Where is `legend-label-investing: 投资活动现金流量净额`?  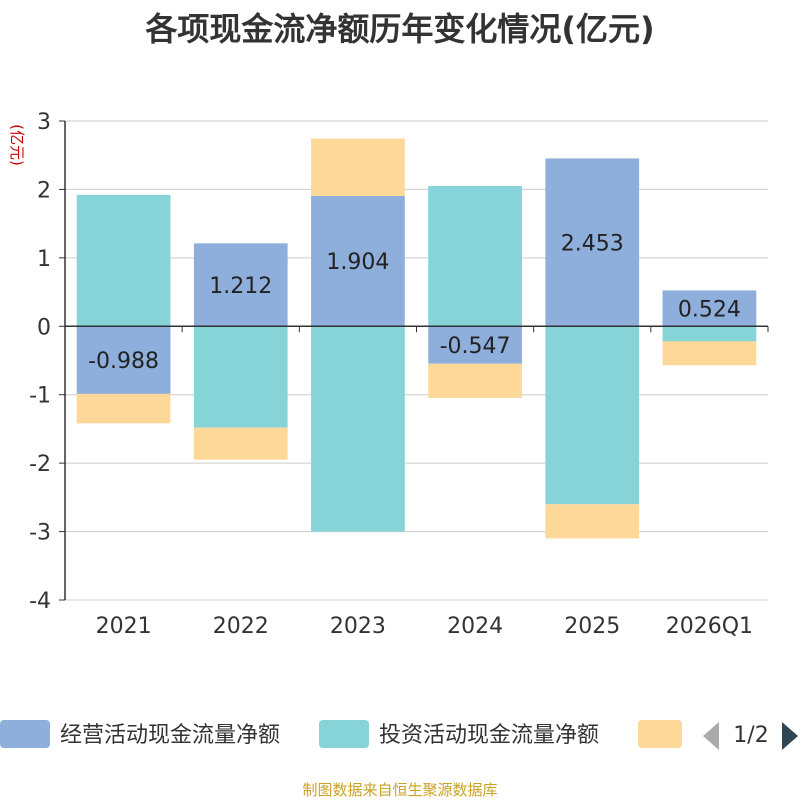 legend-label-investing: 投资活动现金流量净额 is located at coordinates (489, 735).